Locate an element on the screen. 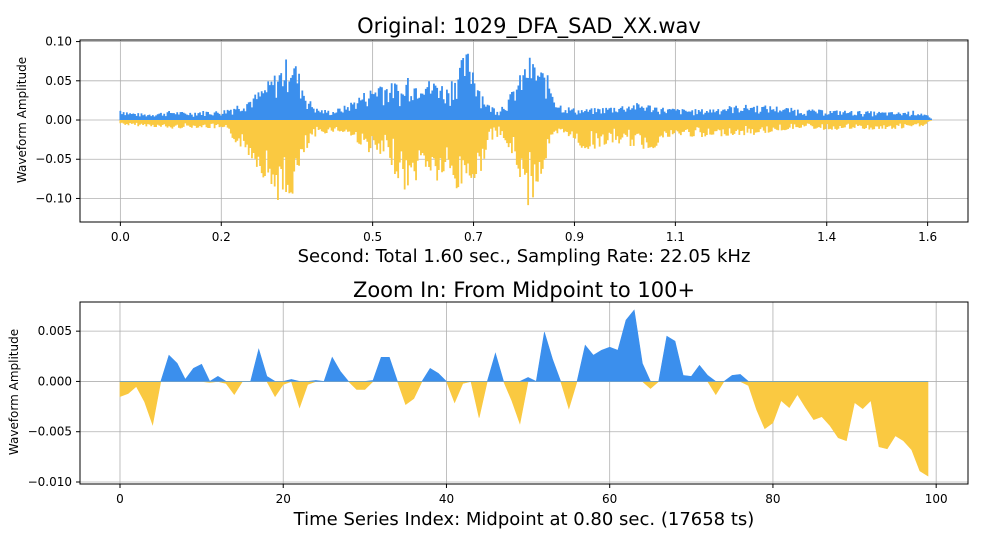 This screenshot has height=540, width=984. y-axis-ticks: 0.10 0.05 0.00 −0.05 −0.10 is located at coordinates (57, 120).